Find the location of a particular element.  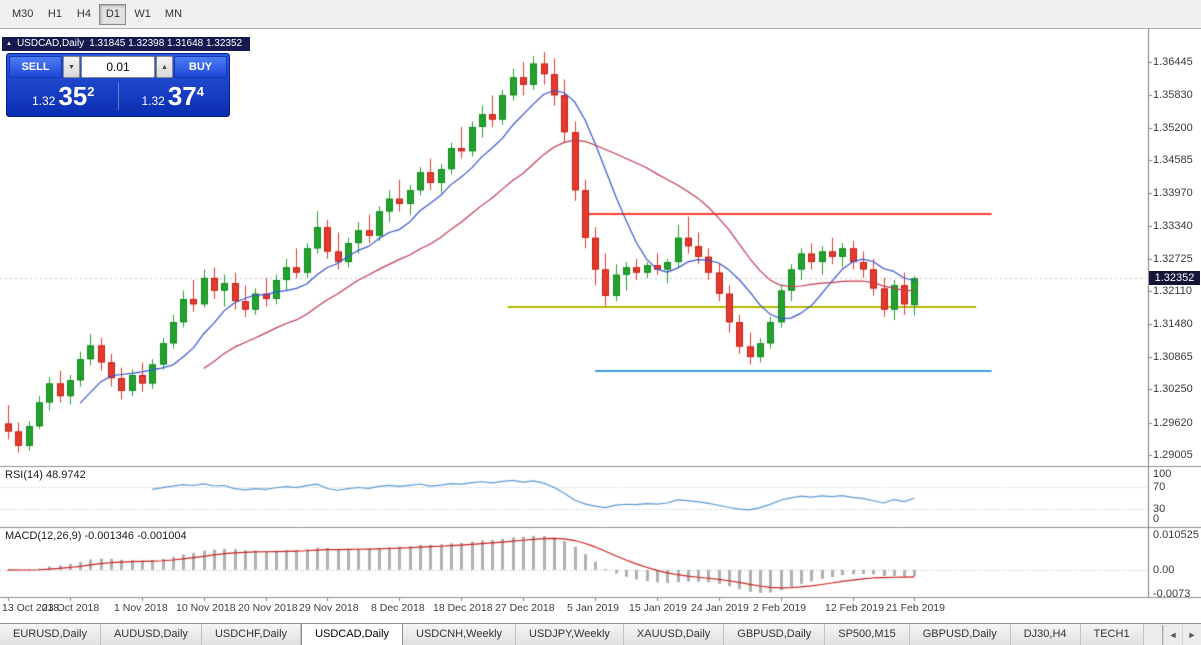

price-divider is located at coordinates (118, 96).